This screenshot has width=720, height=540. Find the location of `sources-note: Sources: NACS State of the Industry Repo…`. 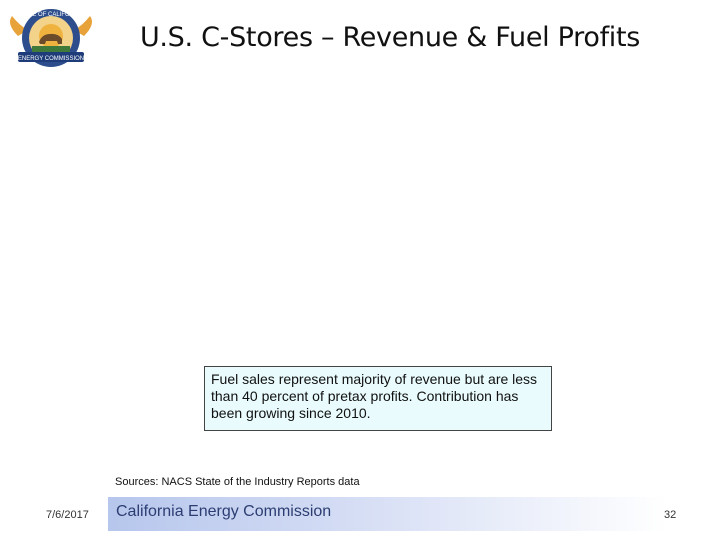

sources-note: Sources: NACS State of the Industry Repo… is located at coordinates (237, 482).